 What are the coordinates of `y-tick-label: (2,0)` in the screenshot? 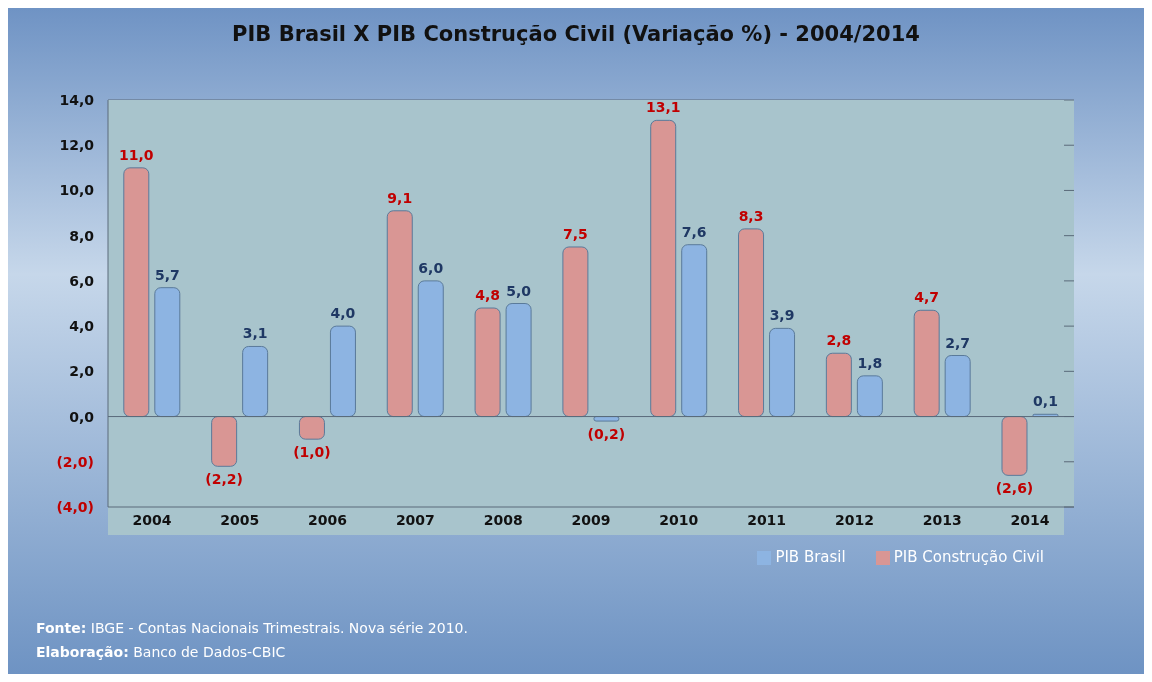 It's located at (75, 461).